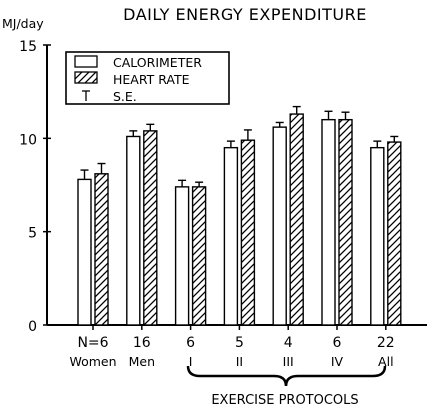  Describe the element at coordinates (239, 343) in the screenshot. I see `x-label-n: 5` at that location.